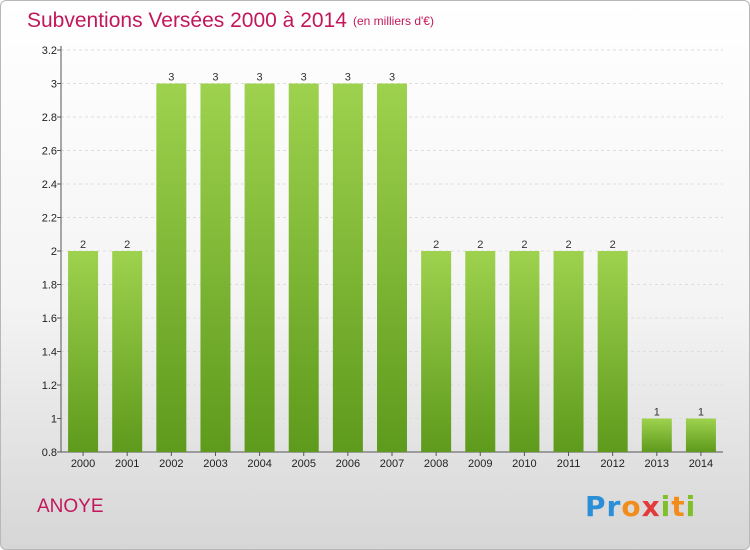 Image resolution: width=750 pixels, height=550 pixels. Describe the element at coordinates (127, 464) in the screenshot. I see `x-tick-label: 2001` at that location.